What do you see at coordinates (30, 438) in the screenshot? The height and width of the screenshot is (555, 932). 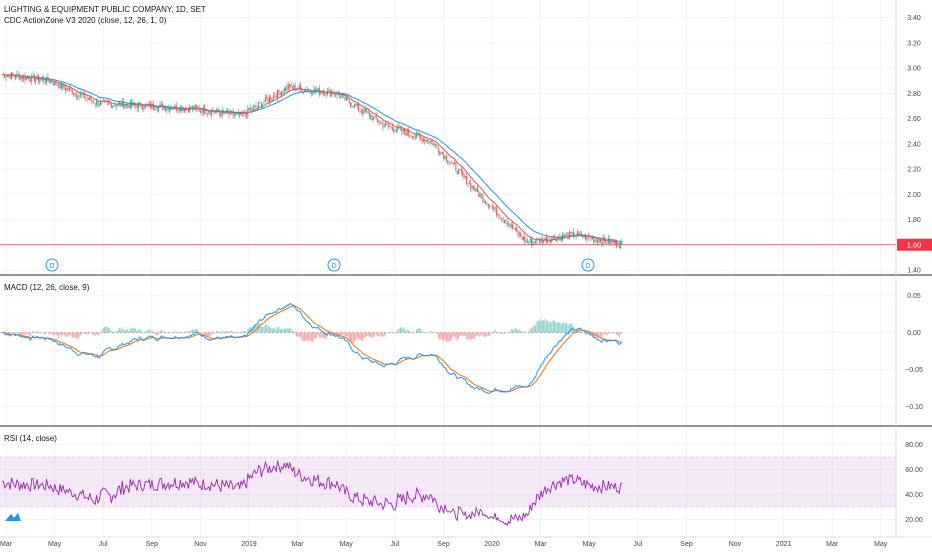 I see `rsi-legend: RSI (14, close)` at bounding box center [30, 438].